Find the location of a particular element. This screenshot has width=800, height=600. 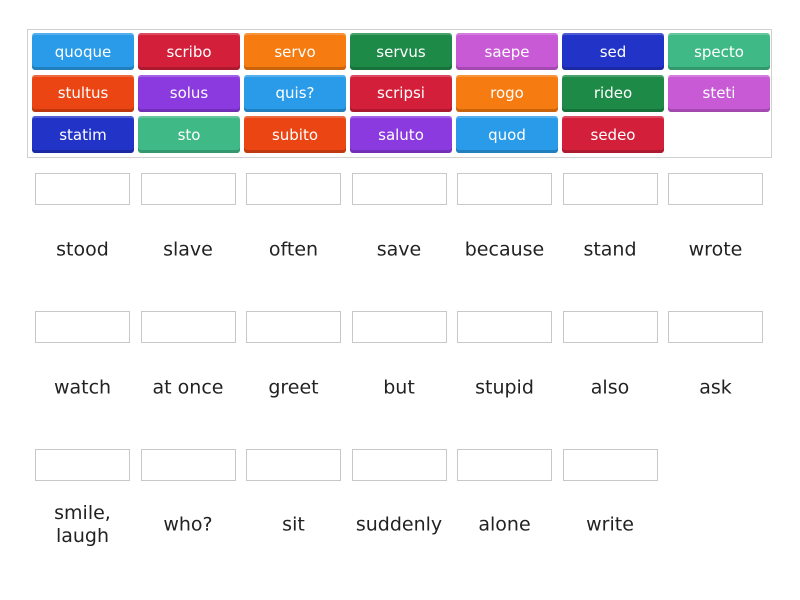

word-tile: scribo is located at coordinates (189, 51).